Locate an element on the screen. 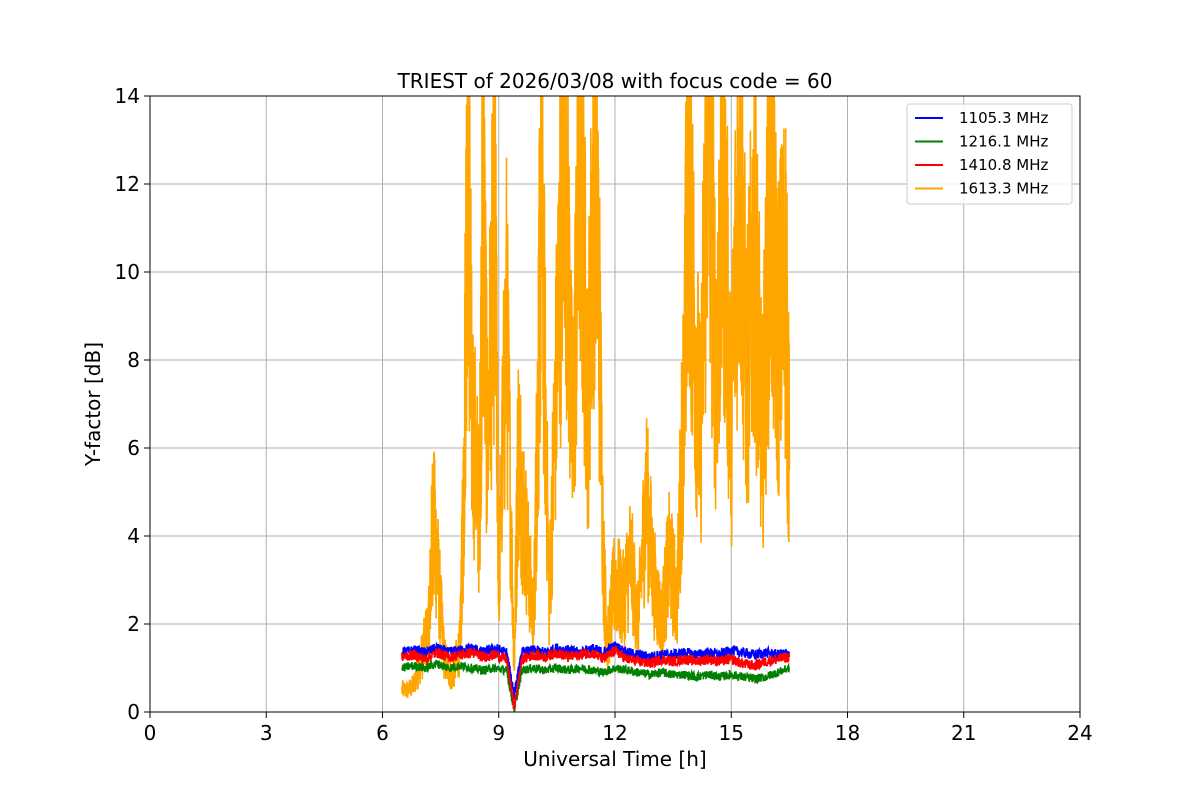  y-tick-label: 2 is located at coordinates (133, 624).